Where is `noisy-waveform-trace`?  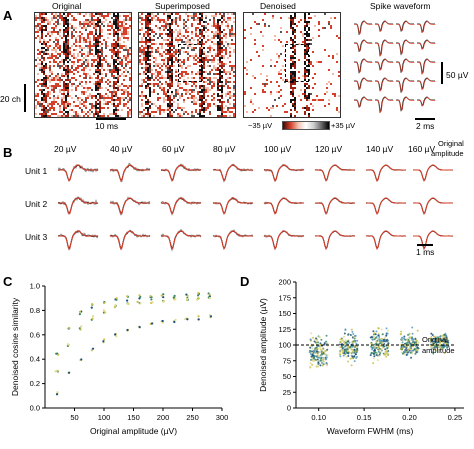 noisy-waveform-trace is located at coordinates (335, 240).